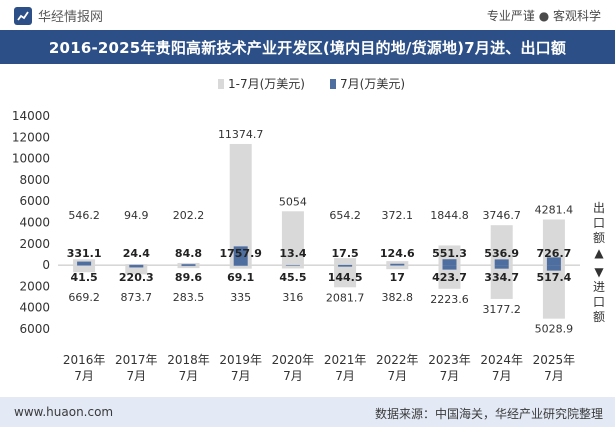  What do you see at coordinates (31, 137) in the screenshot?
I see `y-tick-label: 12000` at bounding box center [31, 137].